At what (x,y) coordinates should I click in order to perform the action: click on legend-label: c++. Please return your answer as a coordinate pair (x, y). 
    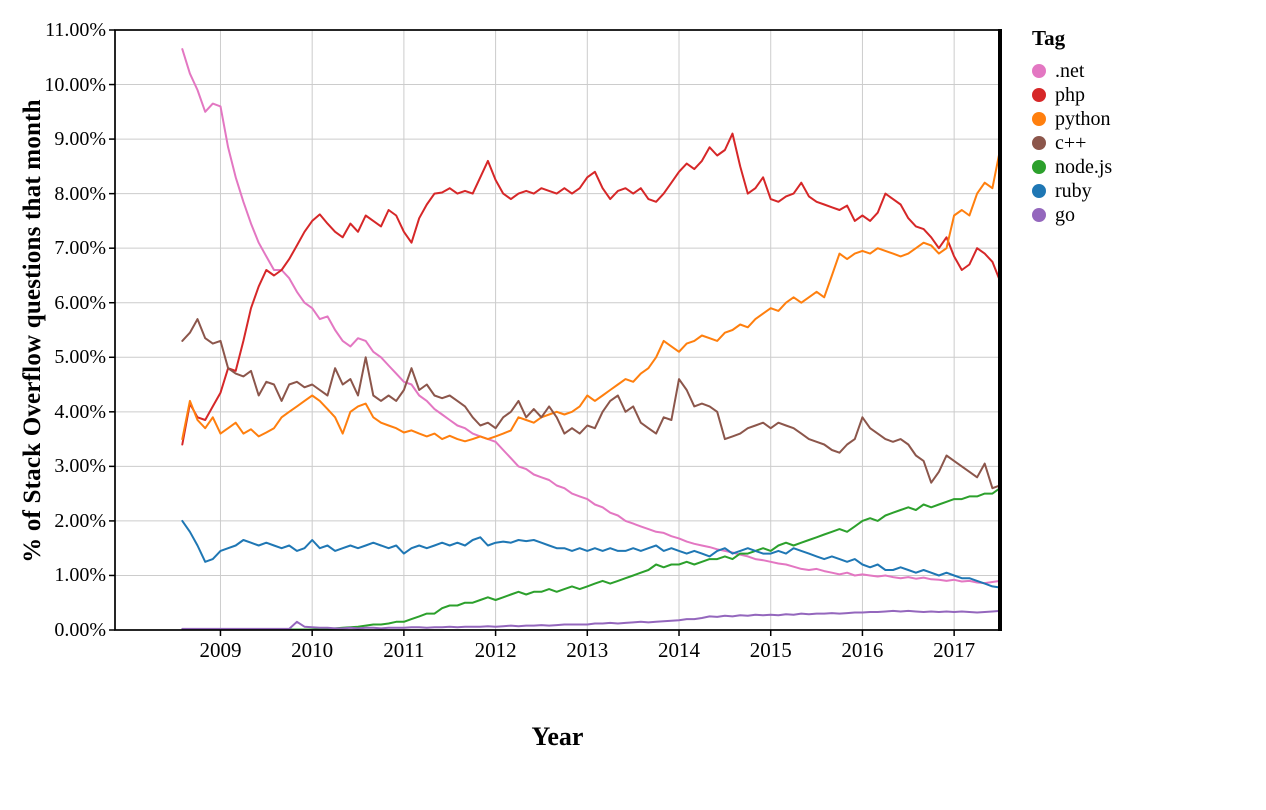
    Looking at the image, I should click on (1071, 143).